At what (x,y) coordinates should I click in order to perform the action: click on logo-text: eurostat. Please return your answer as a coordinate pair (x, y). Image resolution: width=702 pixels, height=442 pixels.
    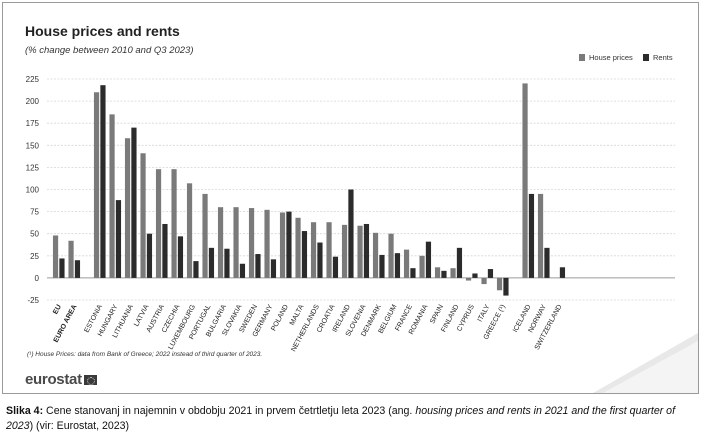
    Looking at the image, I should click on (53, 379).